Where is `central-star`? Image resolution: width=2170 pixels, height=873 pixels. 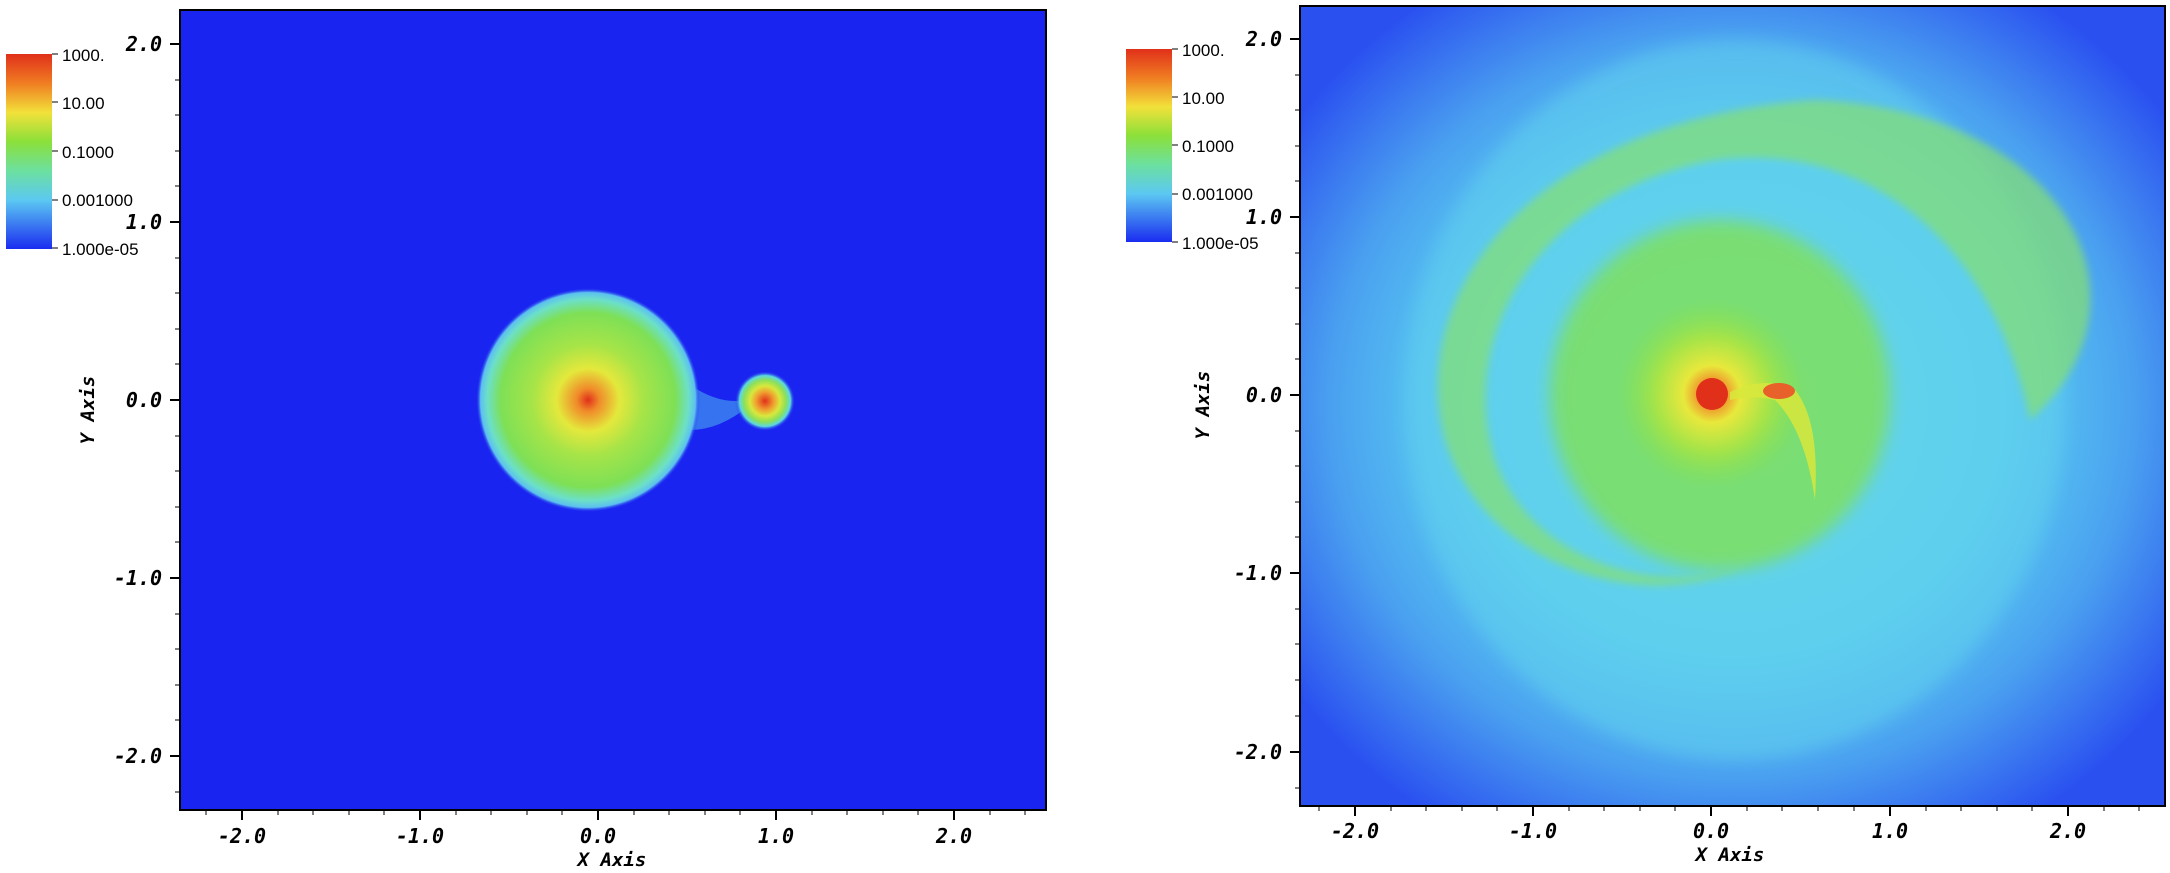 central-star is located at coordinates (1712, 394).